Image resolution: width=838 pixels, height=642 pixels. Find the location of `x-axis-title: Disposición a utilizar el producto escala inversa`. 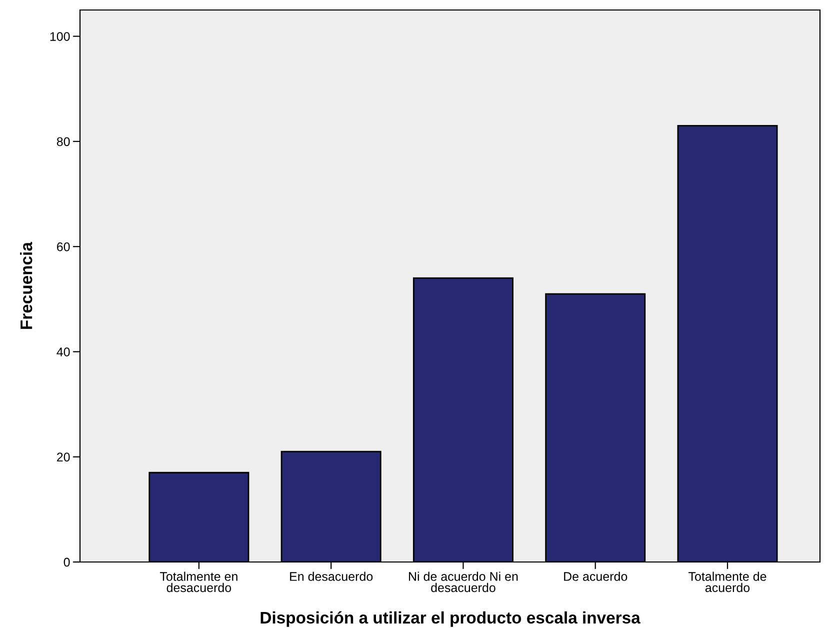

x-axis-title: Disposición a utilizar el producto escala inversa is located at coordinates (450, 619).